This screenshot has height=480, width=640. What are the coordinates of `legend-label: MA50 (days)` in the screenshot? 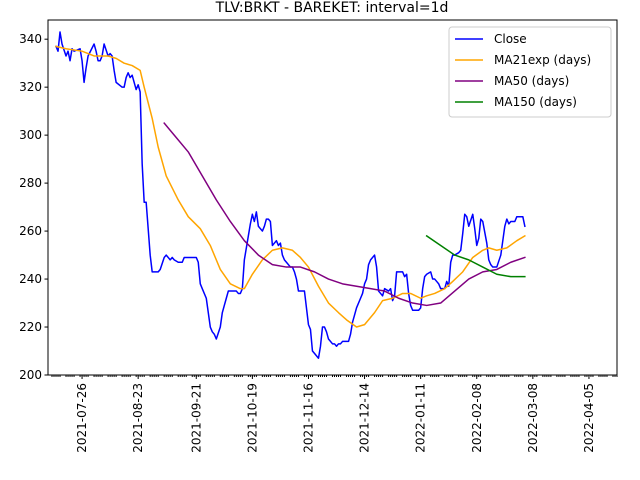 It's located at (531, 81).